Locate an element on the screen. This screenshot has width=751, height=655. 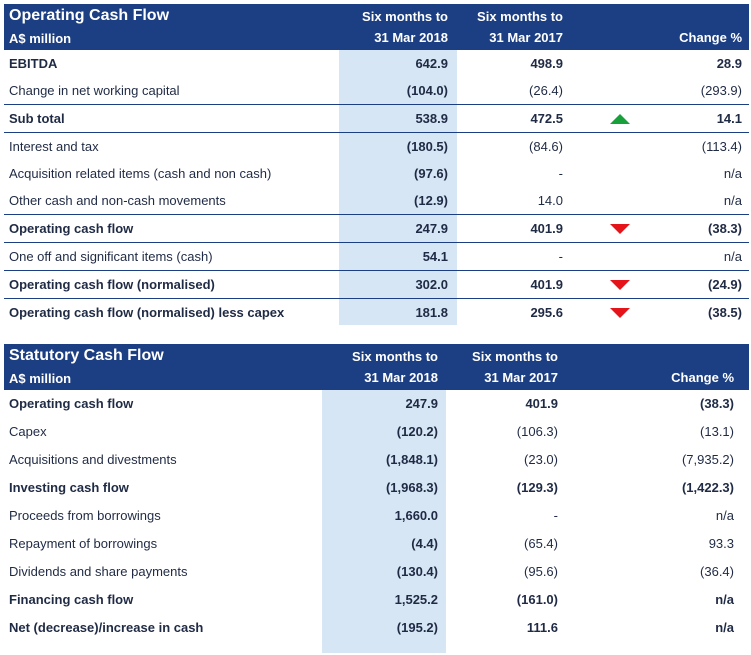
table-row: Proceeds from borrowings 1,660.0 - n/a is located at coordinates (376, 516).